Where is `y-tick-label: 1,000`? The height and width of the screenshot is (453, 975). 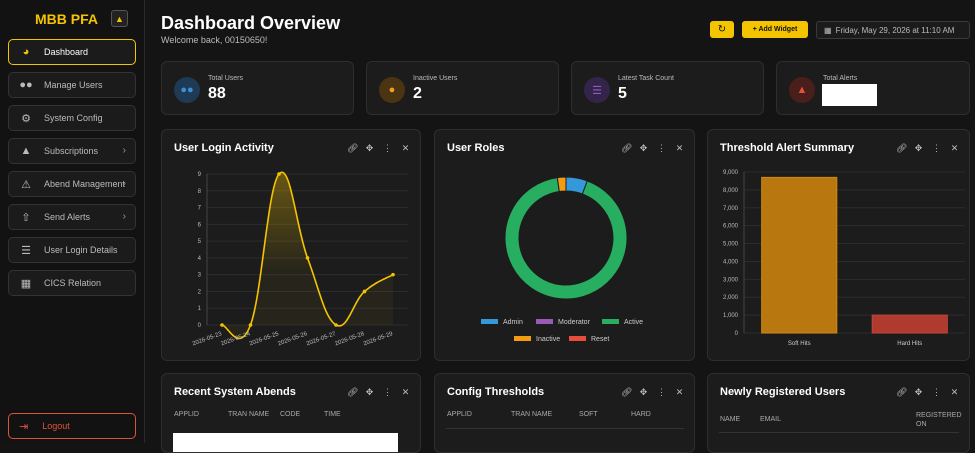 y-tick-label: 1,000 is located at coordinates (731, 316).